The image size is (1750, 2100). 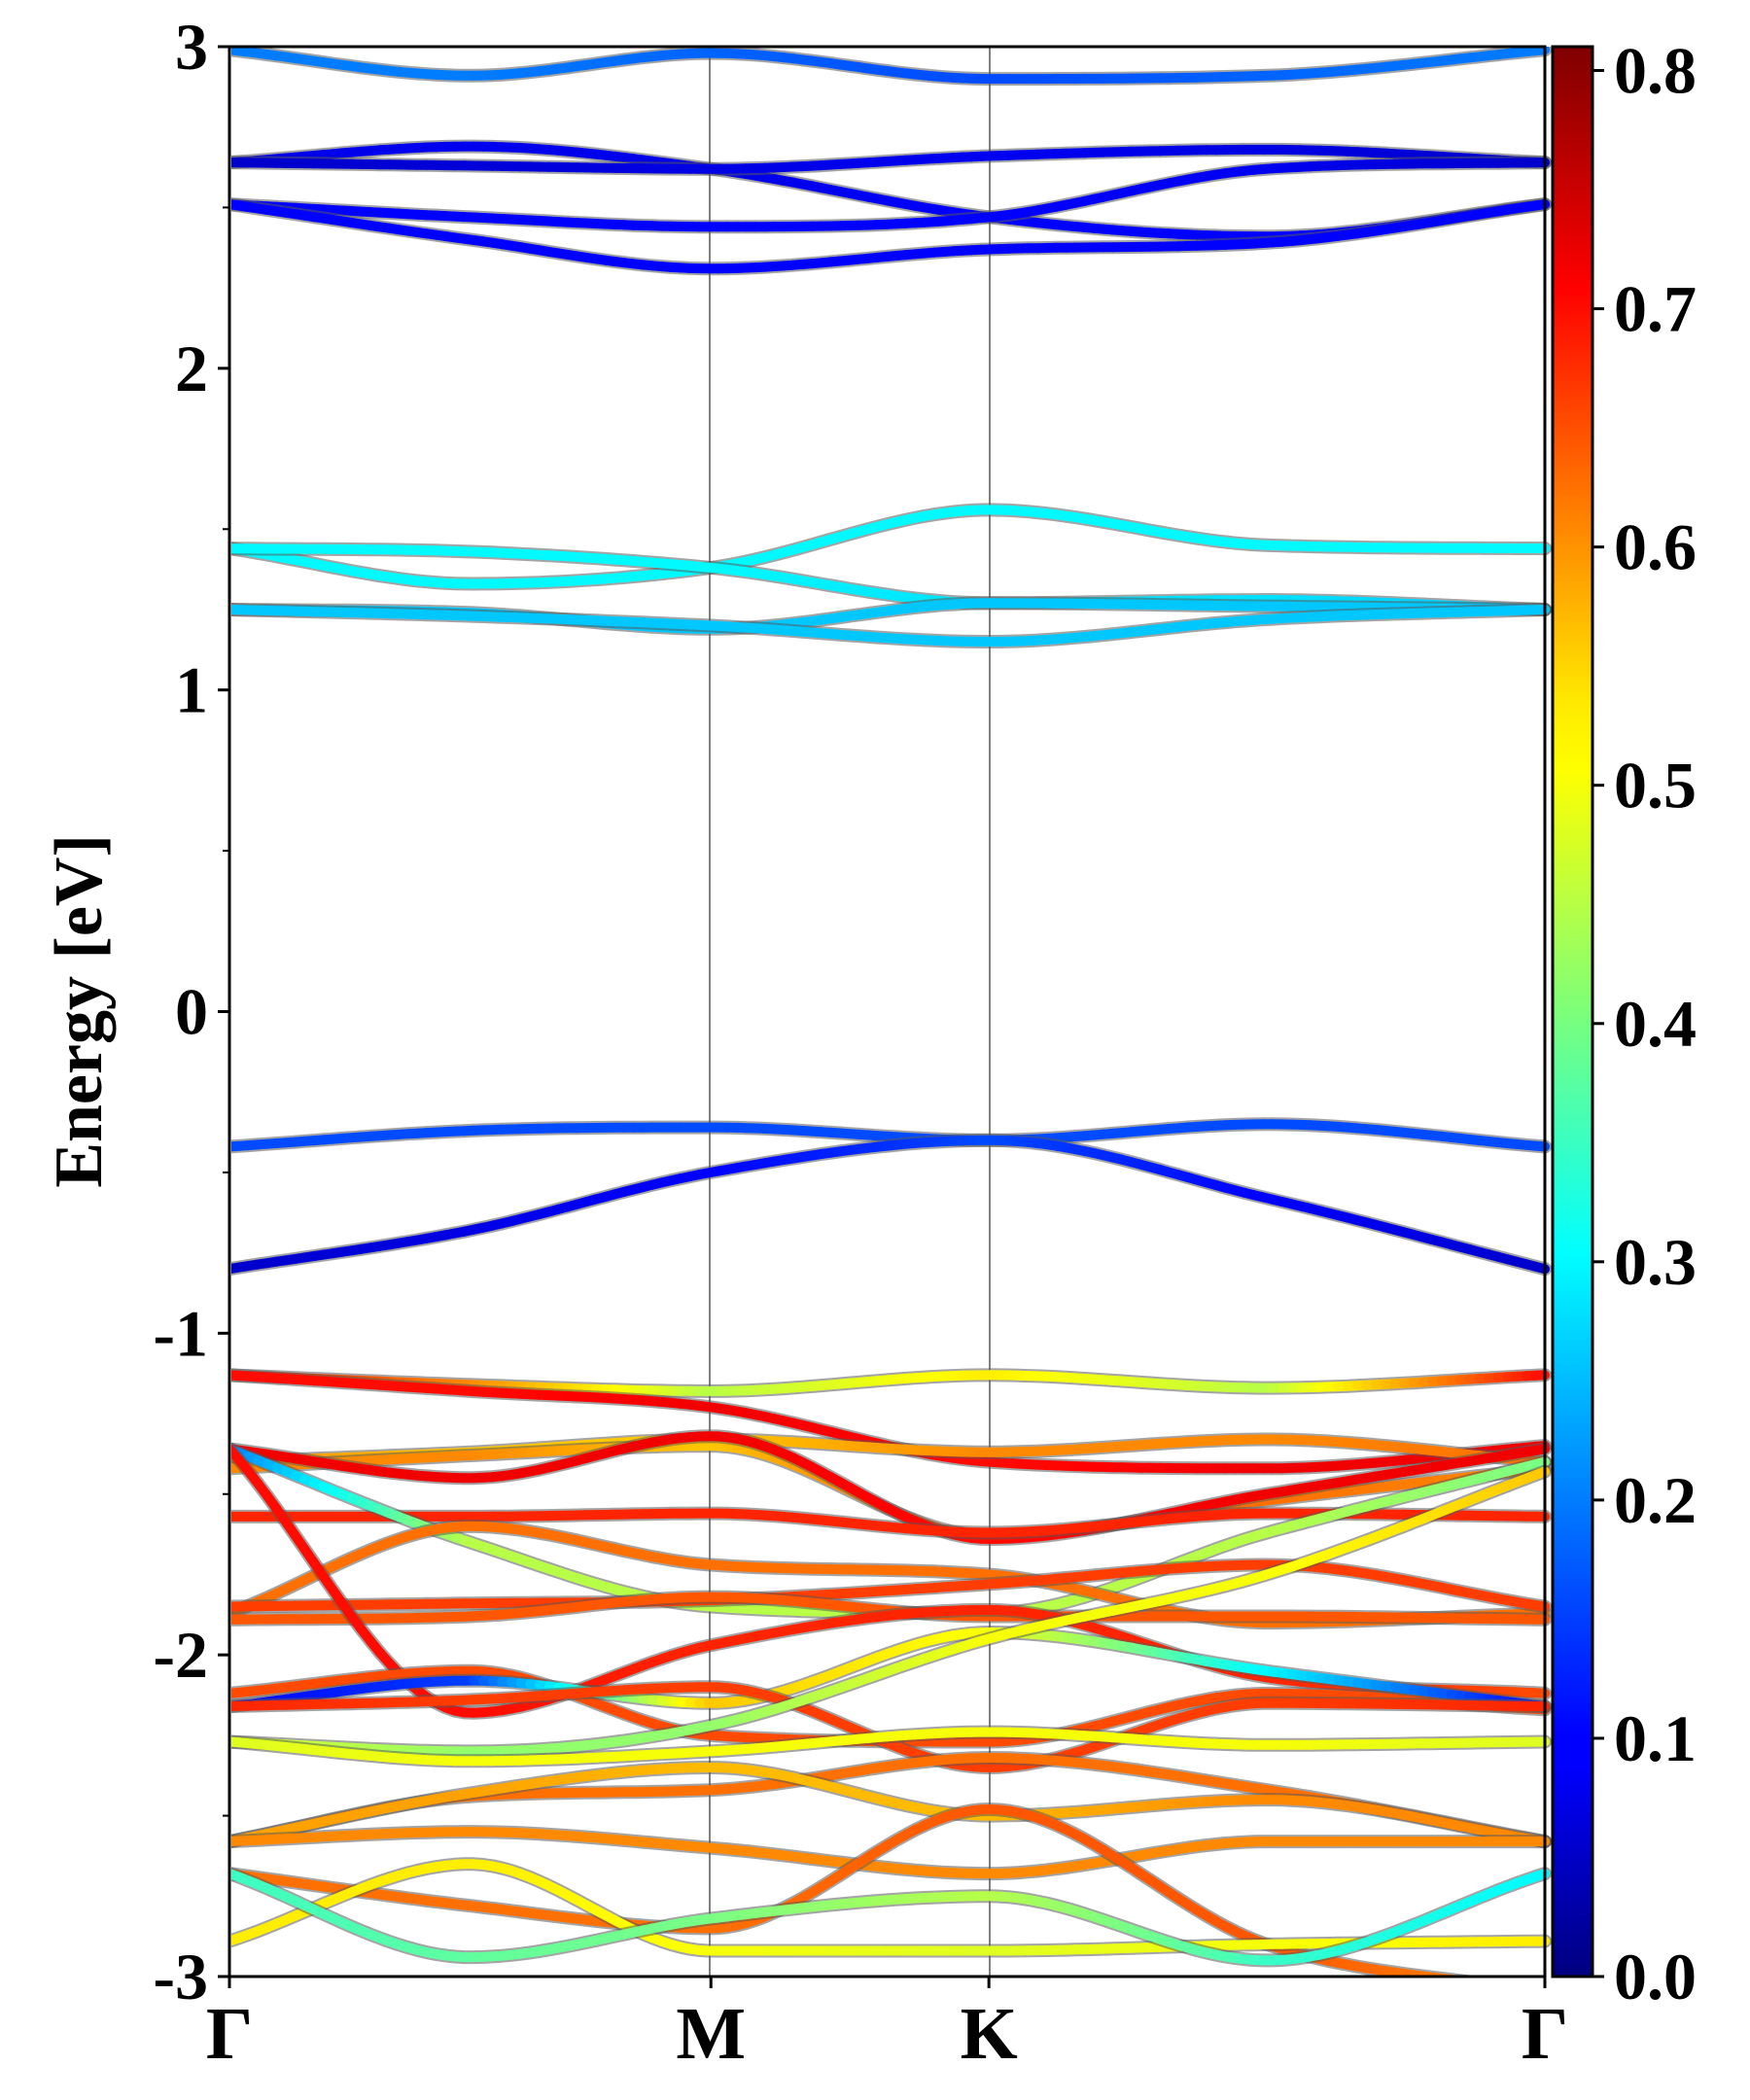 I want to click on colorbar-tick-label: 0.4, so click(x=1655, y=1024).